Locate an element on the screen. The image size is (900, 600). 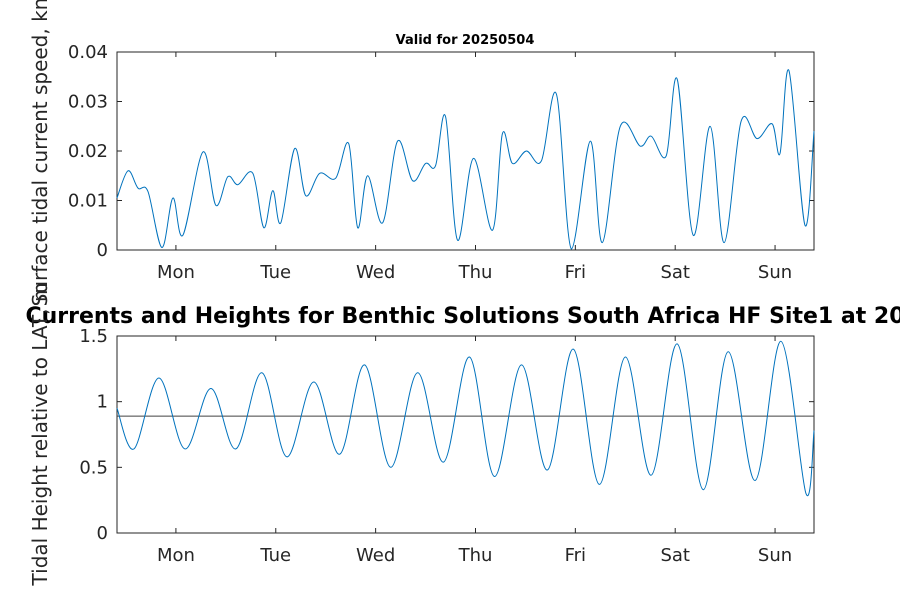
tidal-height-x-tick-label-fri: Fri is located at coordinates (575, 555).